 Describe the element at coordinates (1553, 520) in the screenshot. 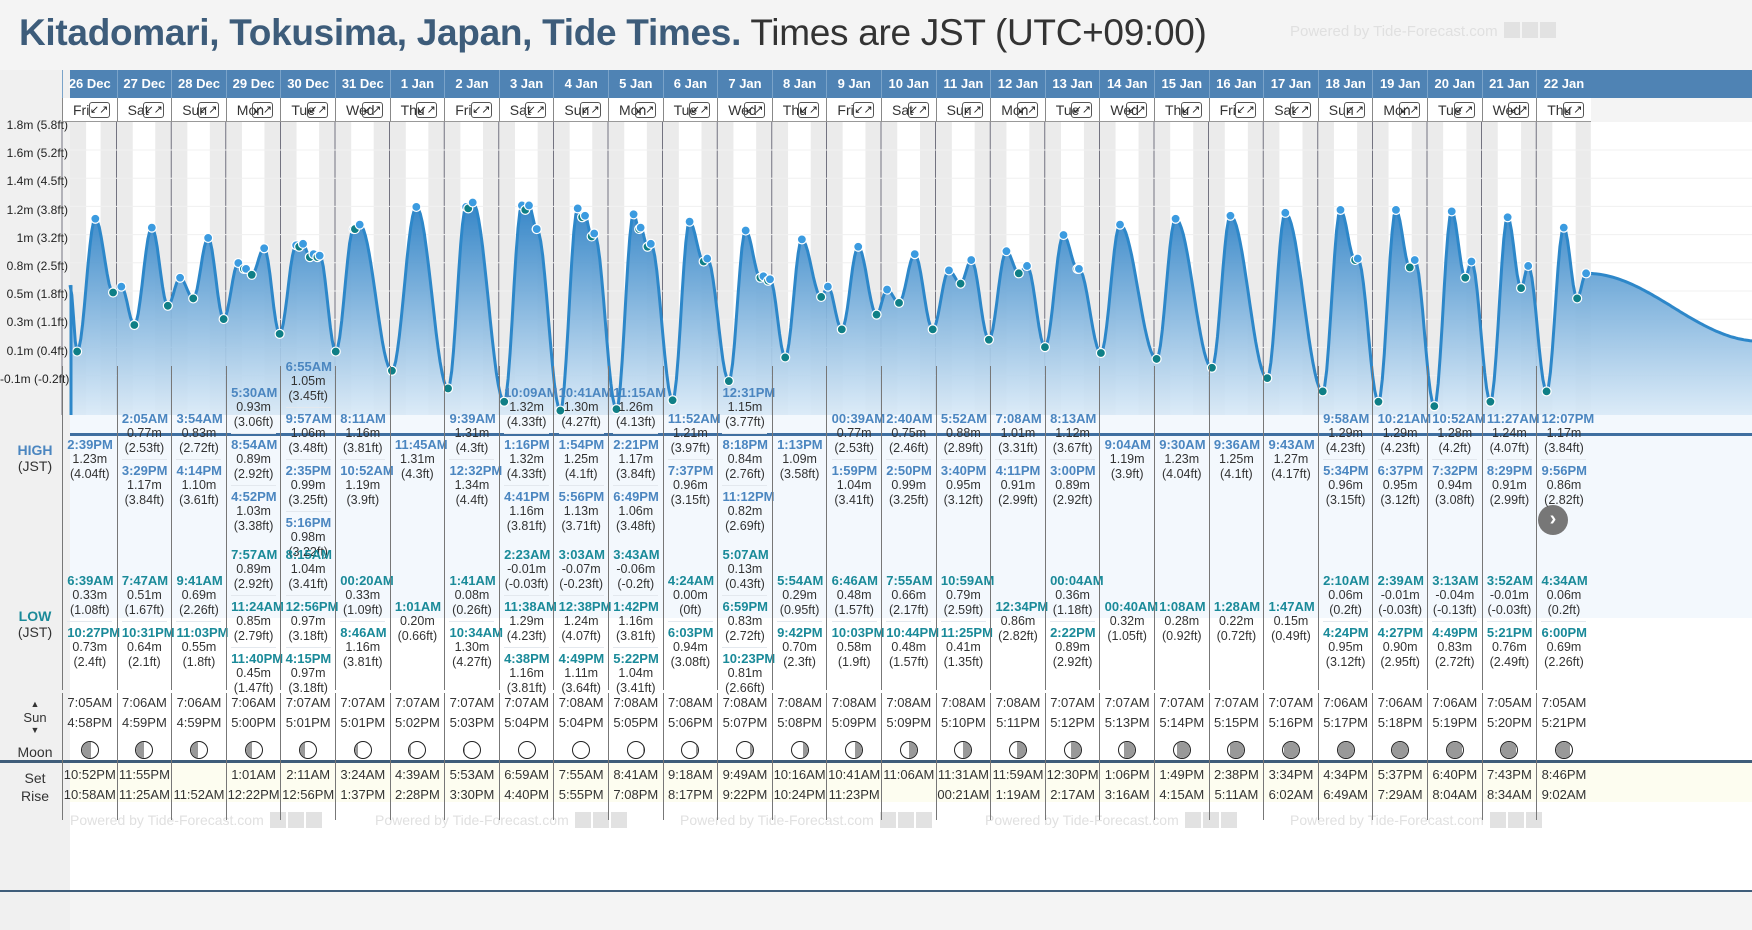

I see `scroll-next-button: ›` at that location.